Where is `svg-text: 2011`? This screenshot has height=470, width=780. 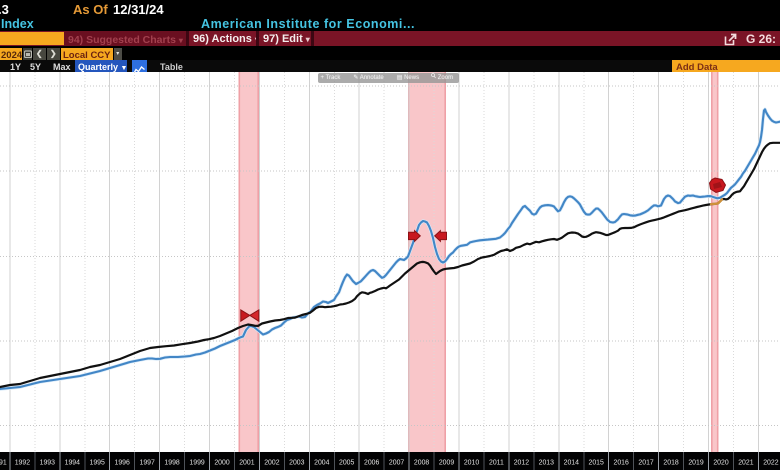
svg-text: 2011 is located at coordinates (496, 463).